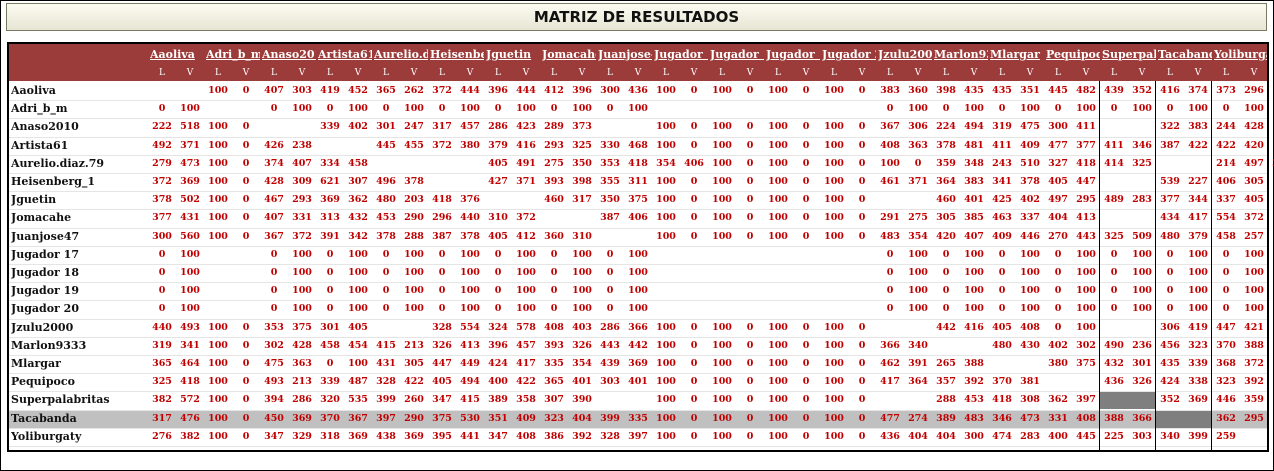 Image resolution: width=1274 pixels, height=471 pixels. Describe the element at coordinates (918, 436) in the screenshot. I see `score-cell: 404` at that location.